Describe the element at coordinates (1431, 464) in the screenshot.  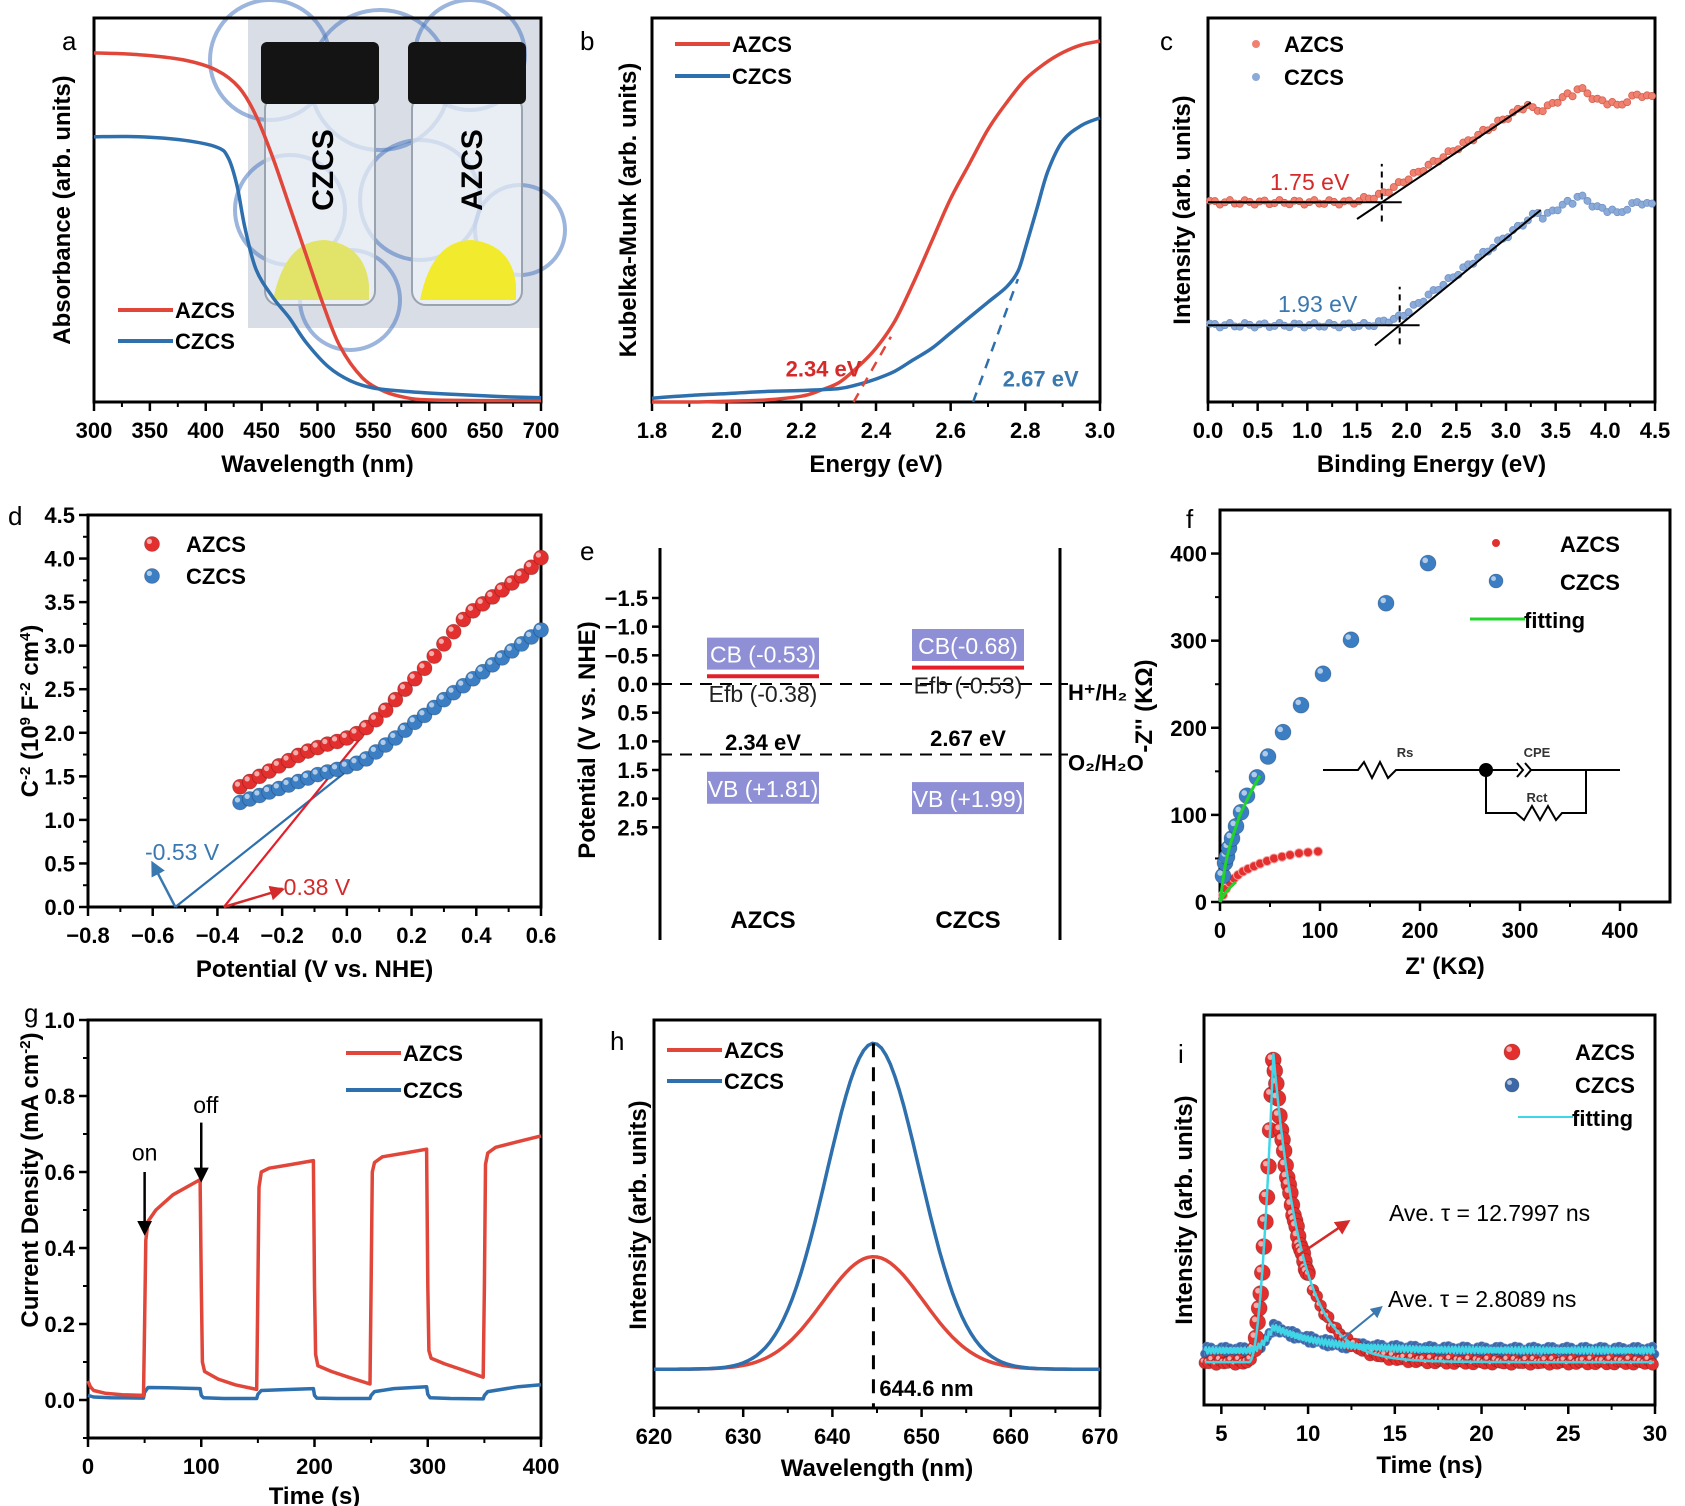
I see `x-axis-title: Binding Energy (eV)` at that location.